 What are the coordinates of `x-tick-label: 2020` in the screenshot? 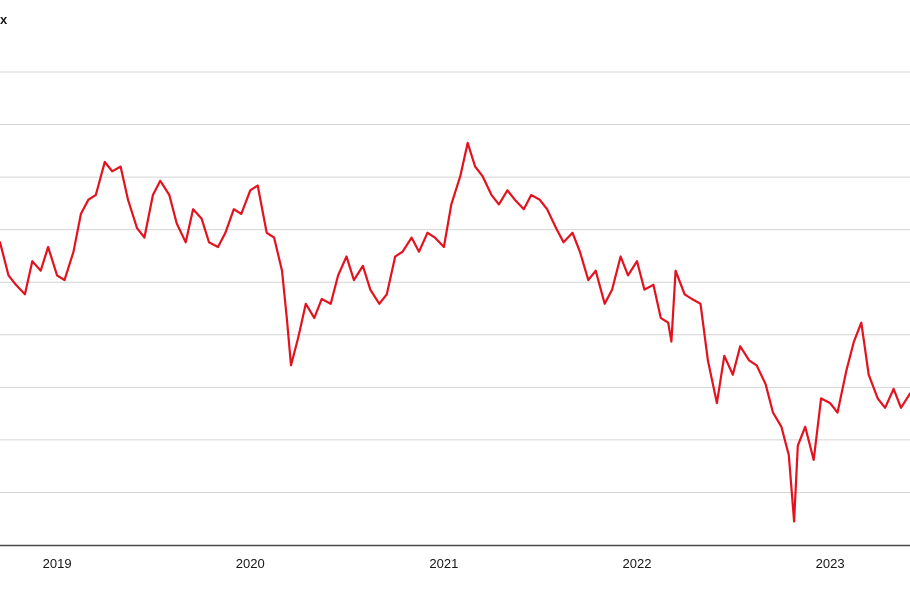 It's located at (250, 563).